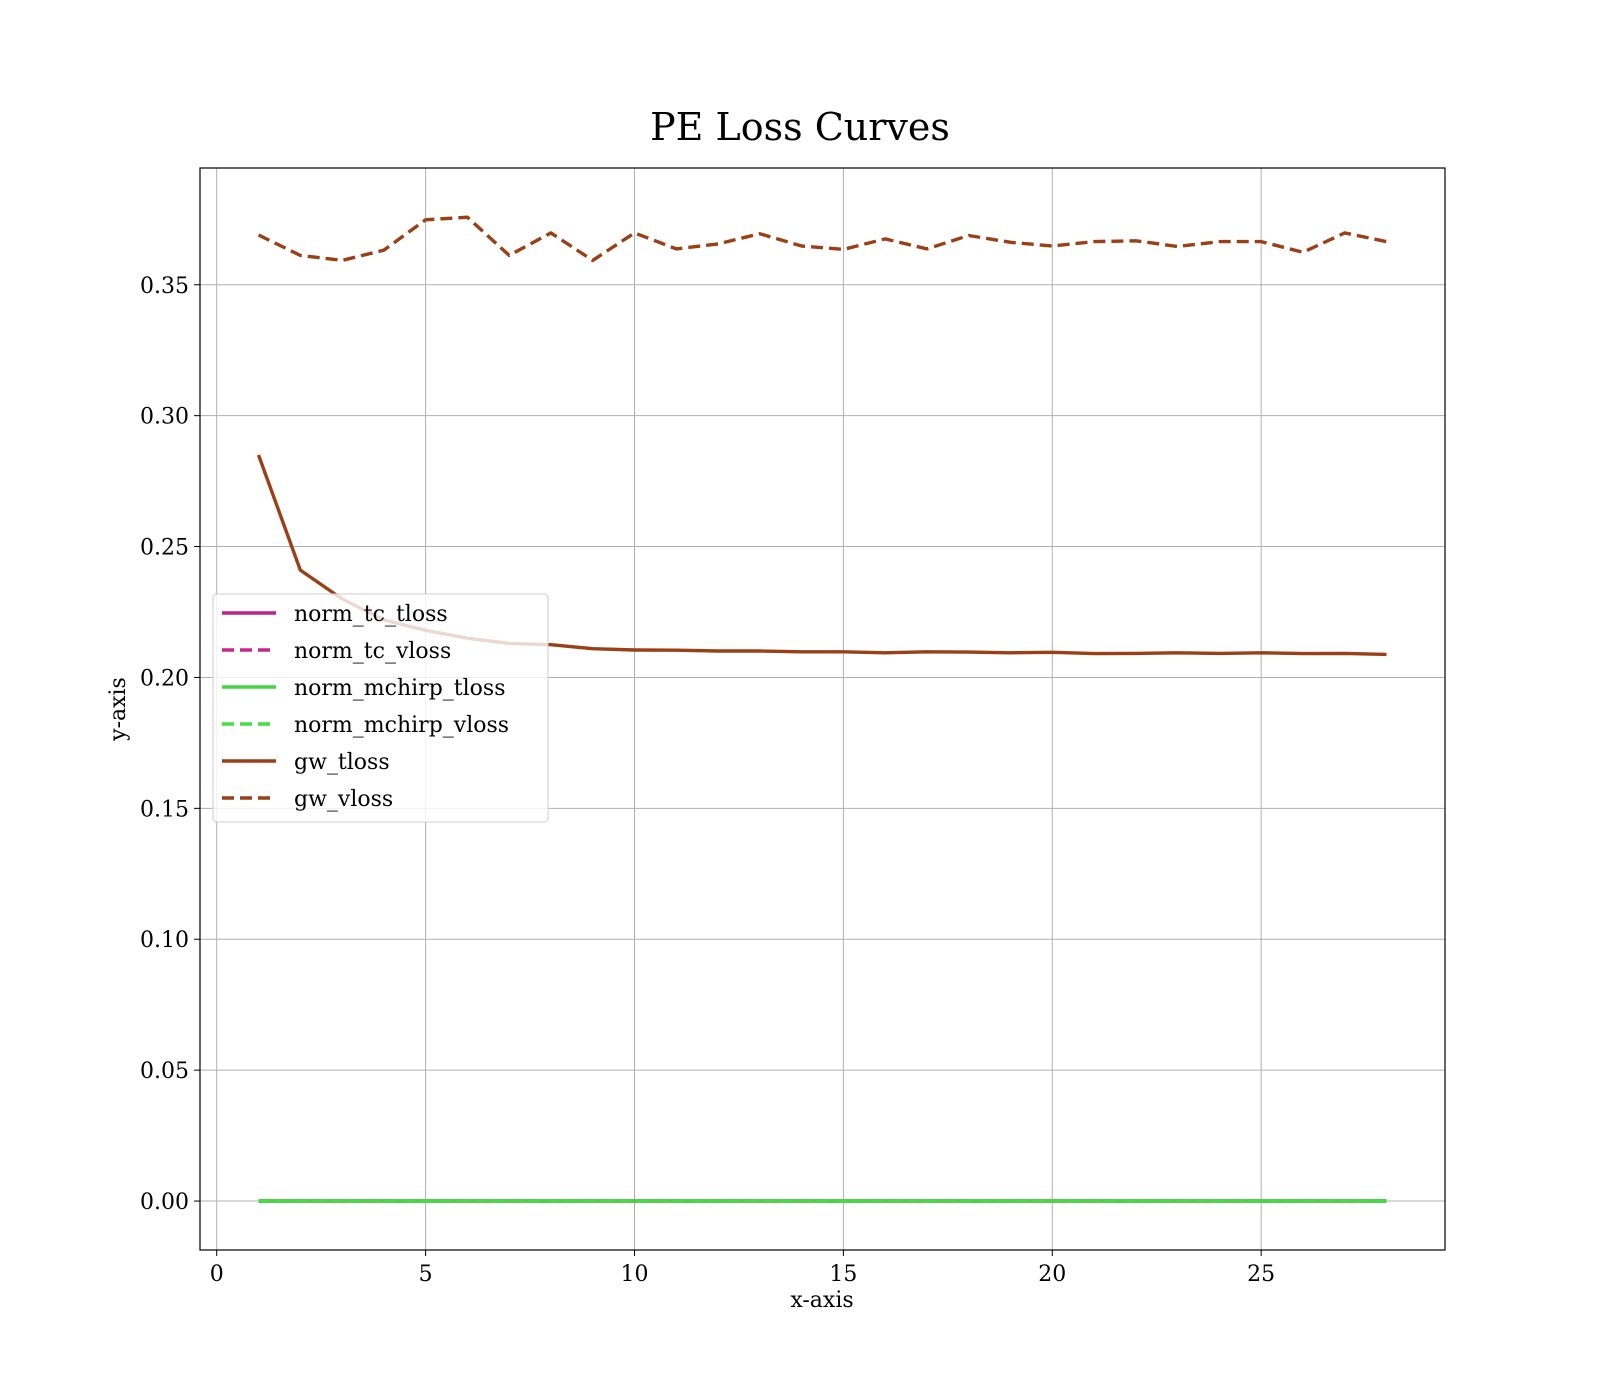  What do you see at coordinates (1261, 1274) in the screenshot?
I see `x-tick-label: 25` at bounding box center [1261, 1274].